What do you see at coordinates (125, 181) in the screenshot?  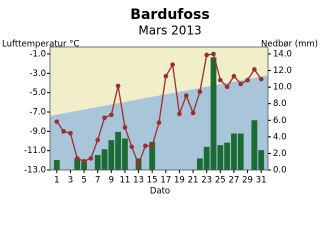 I see `x-tick-label: 11` at bounding box center [125, 181].